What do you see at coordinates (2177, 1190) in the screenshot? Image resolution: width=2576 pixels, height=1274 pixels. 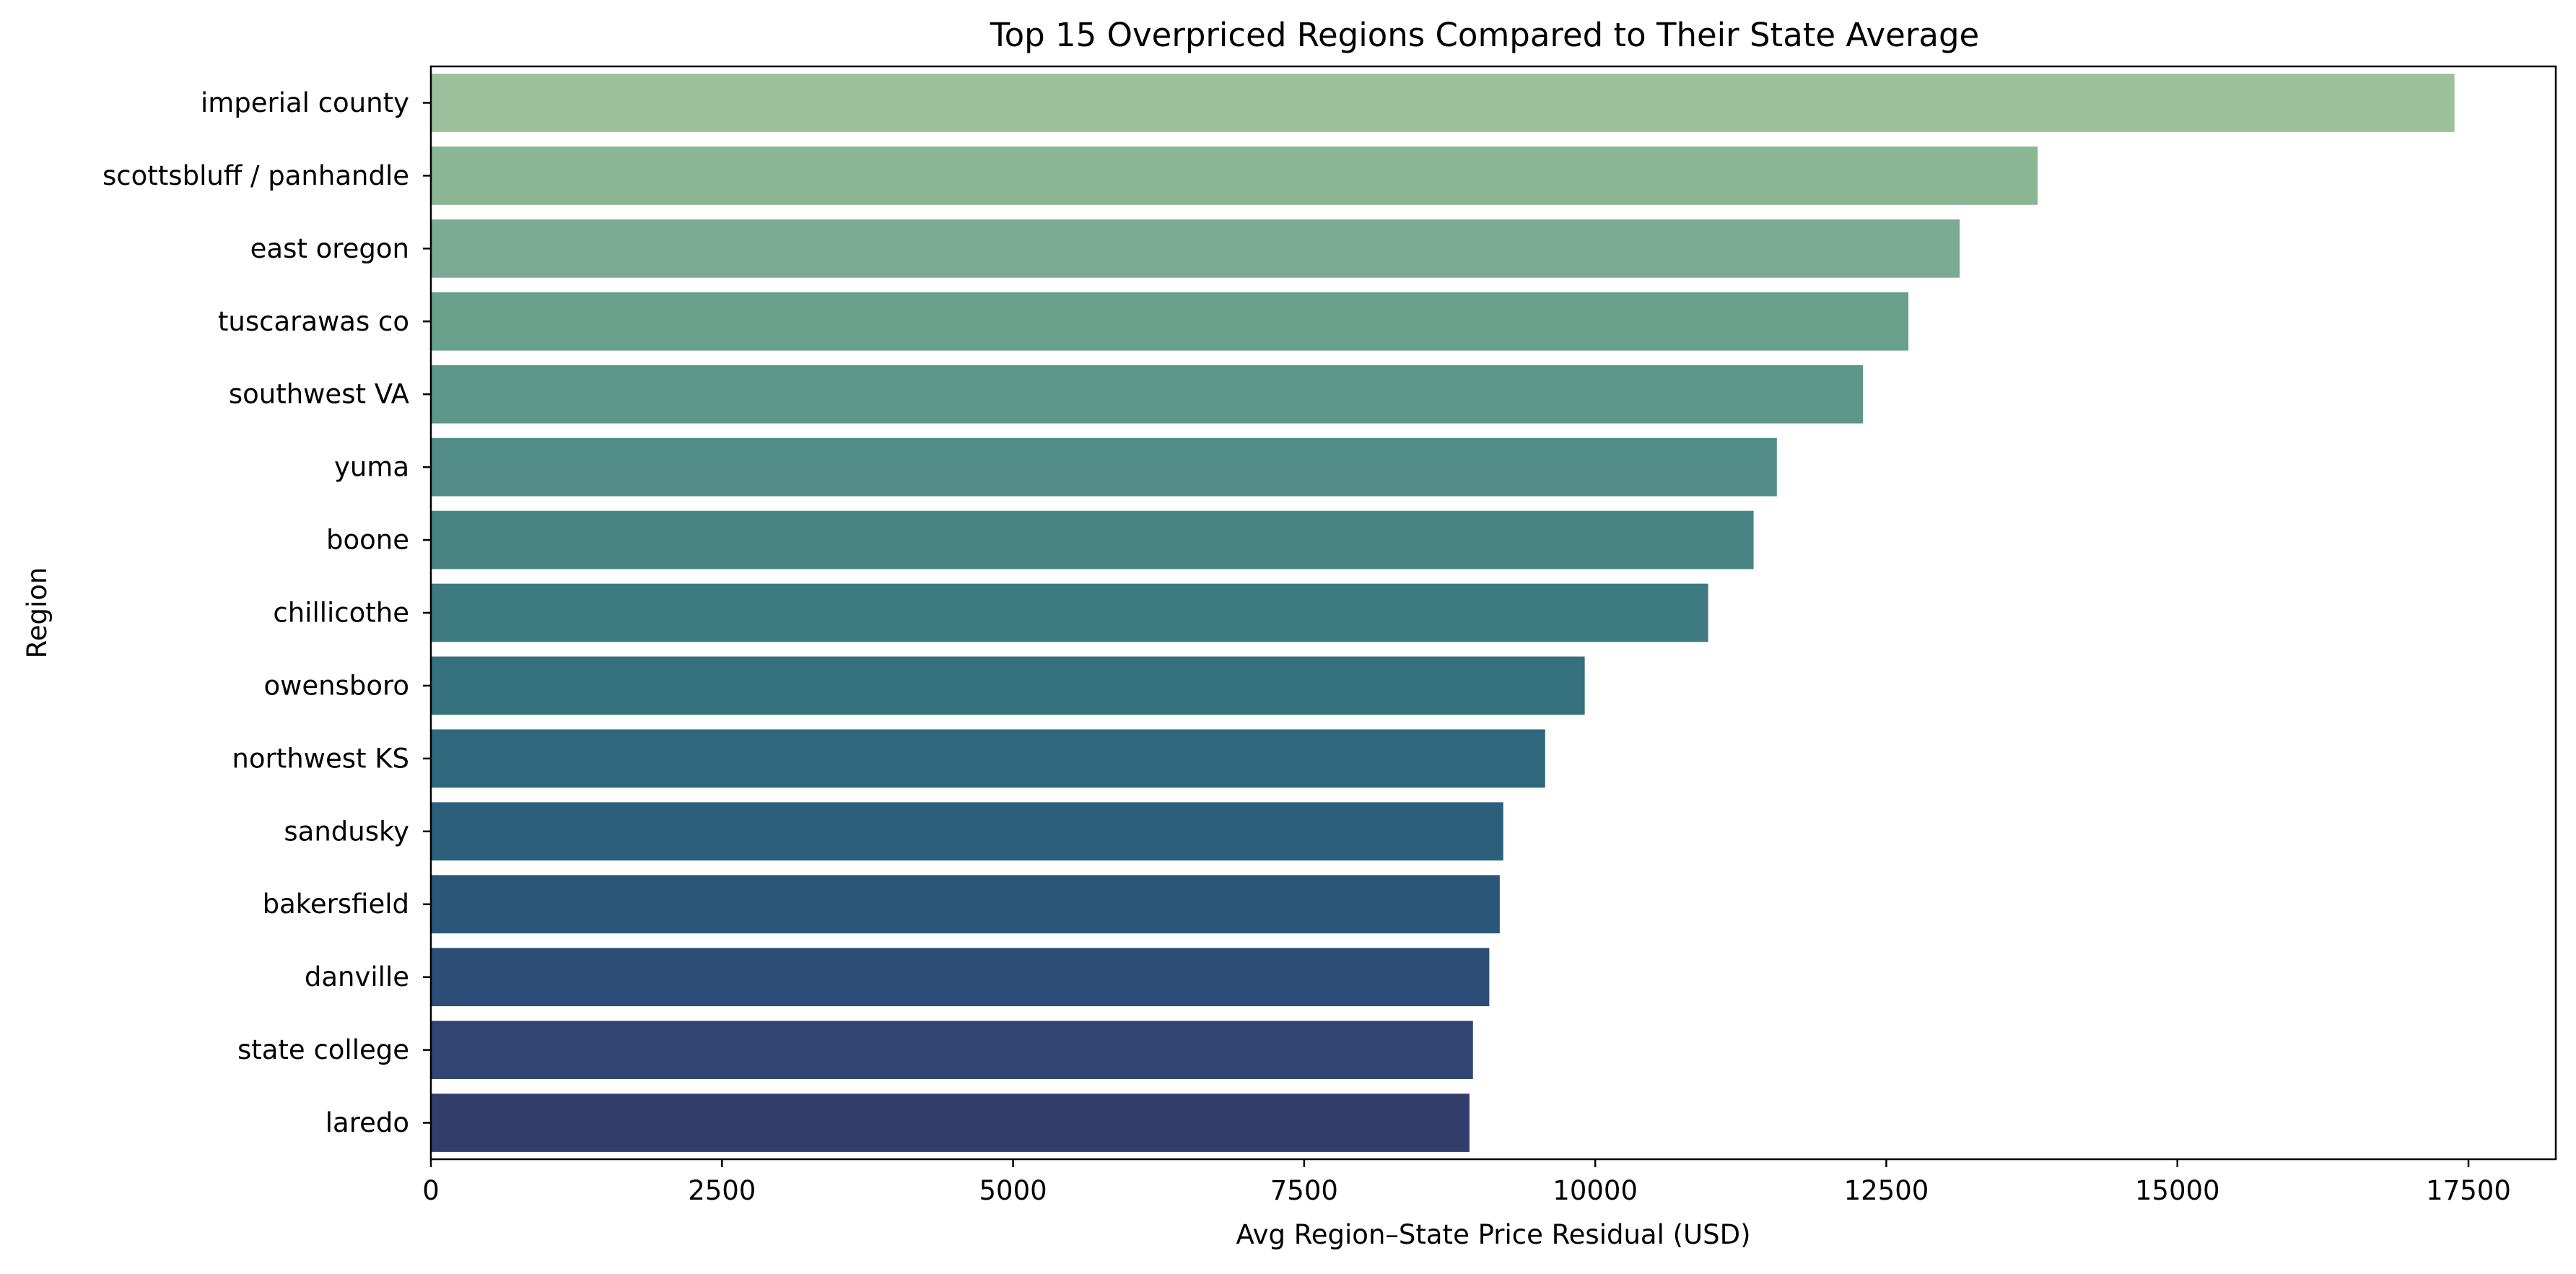 I see `x-tick-label: 15000` at bounding box center [2177, 1190].